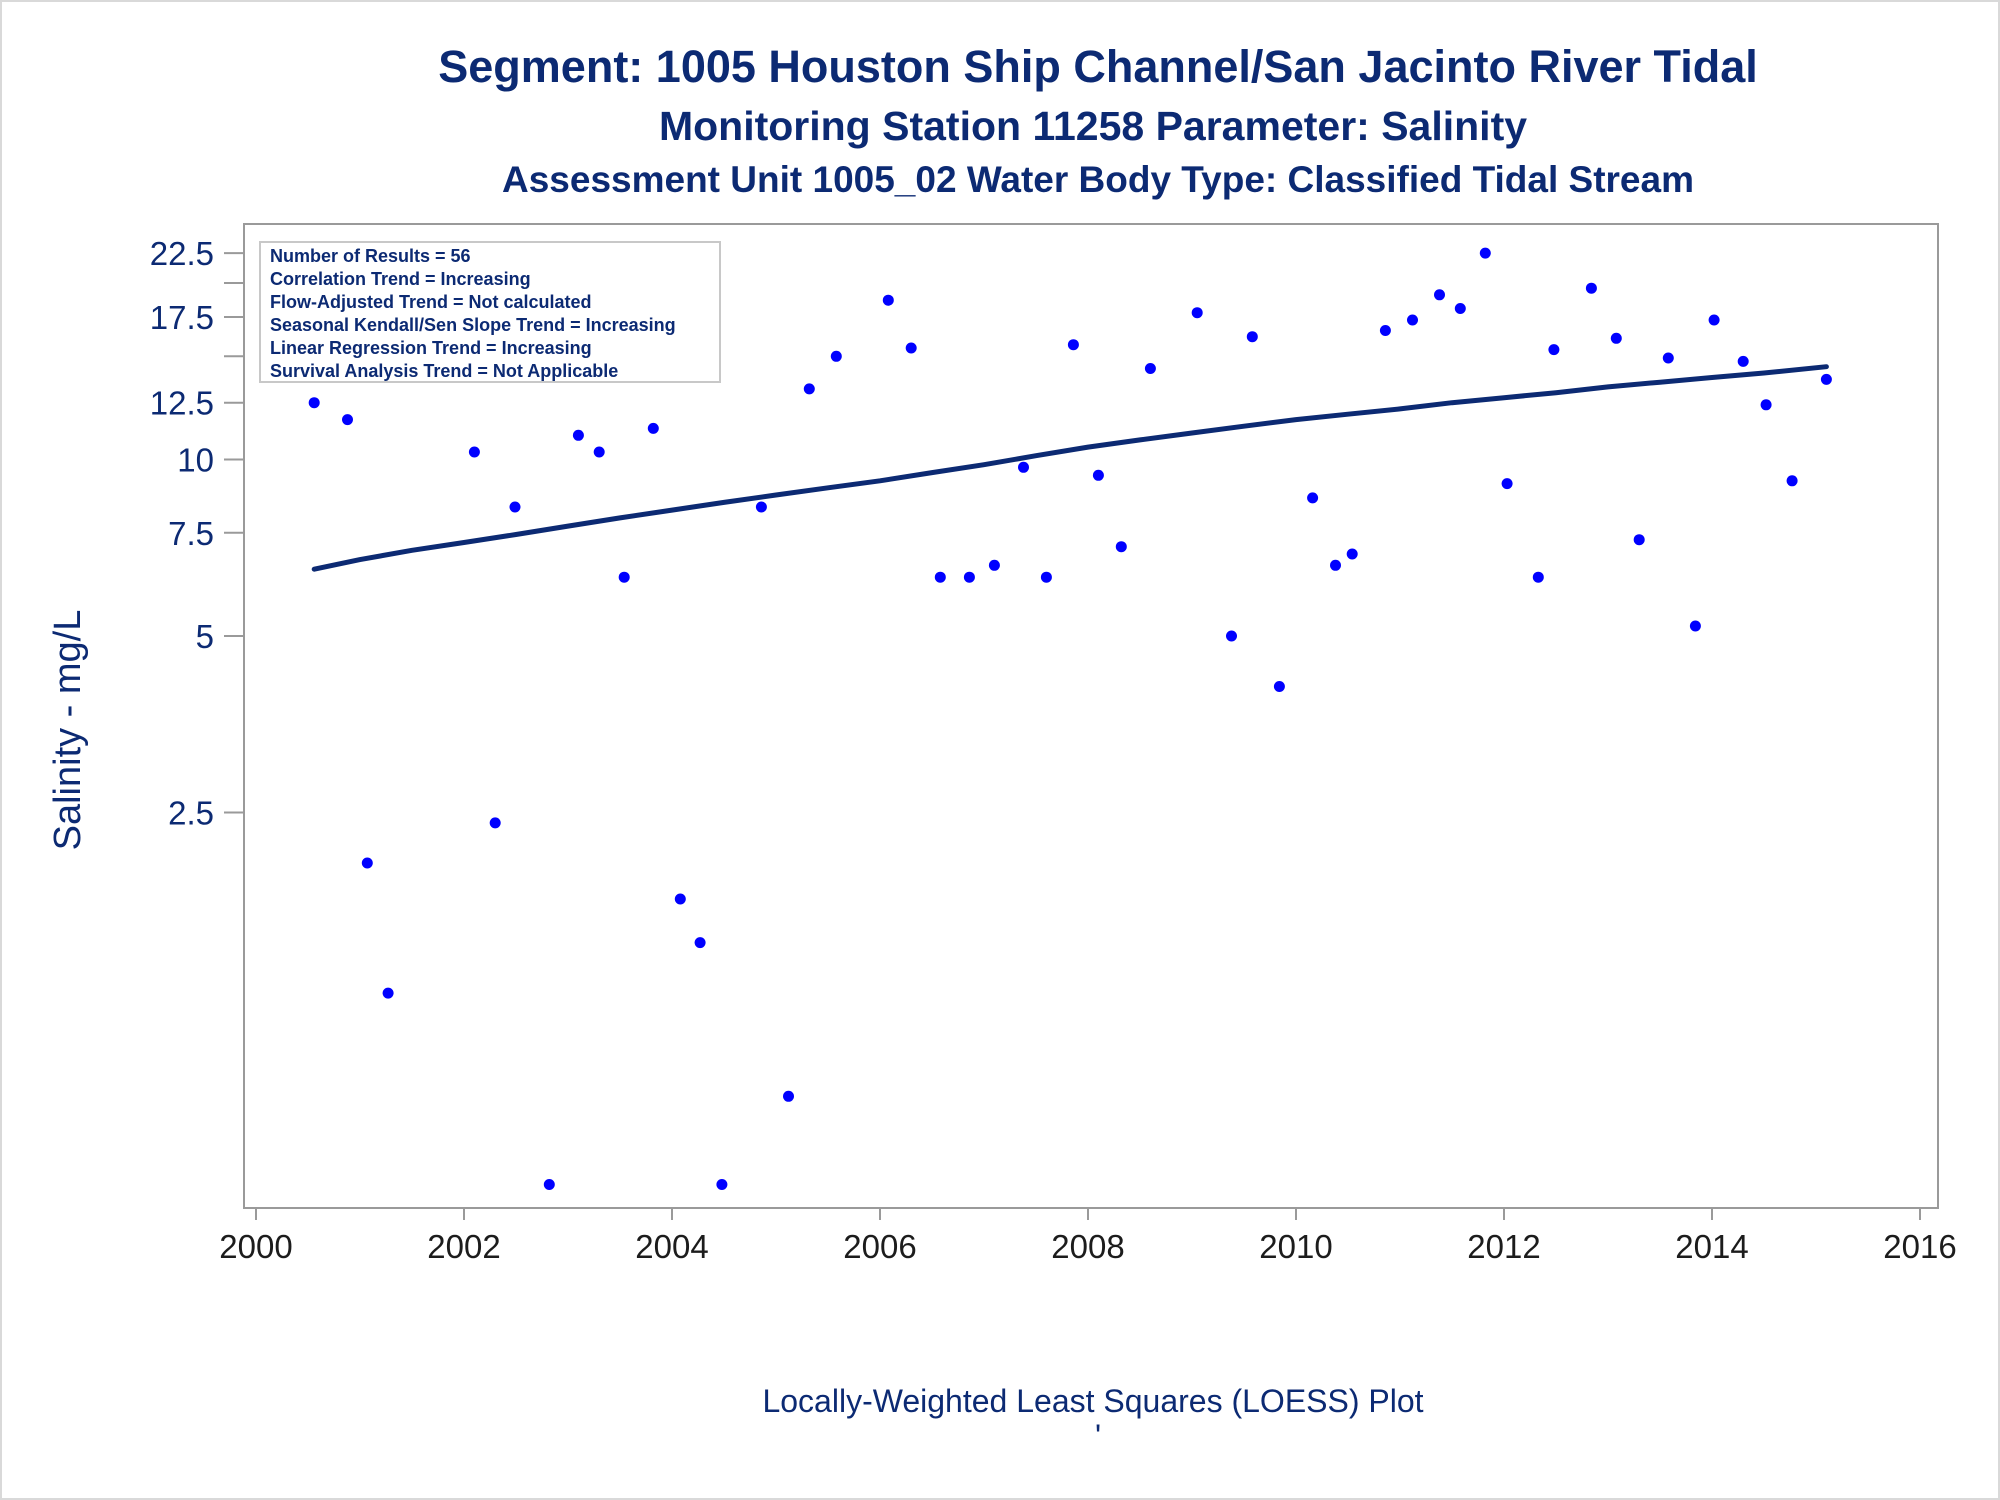 This screenshot has width=2000, height=1500. What do you see at coordinates (400, 279) in the screenshot?
I see `trend-summary-line: Correlation Trend = Increasing` at bounding box center [400, 279].